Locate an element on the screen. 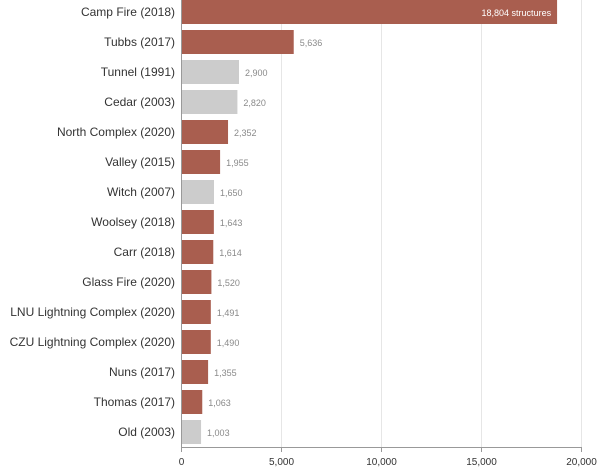 Image resolution: width=600 pixels, height=475 pixels. data-label: 5,636 is located at coordinates (311, 43).